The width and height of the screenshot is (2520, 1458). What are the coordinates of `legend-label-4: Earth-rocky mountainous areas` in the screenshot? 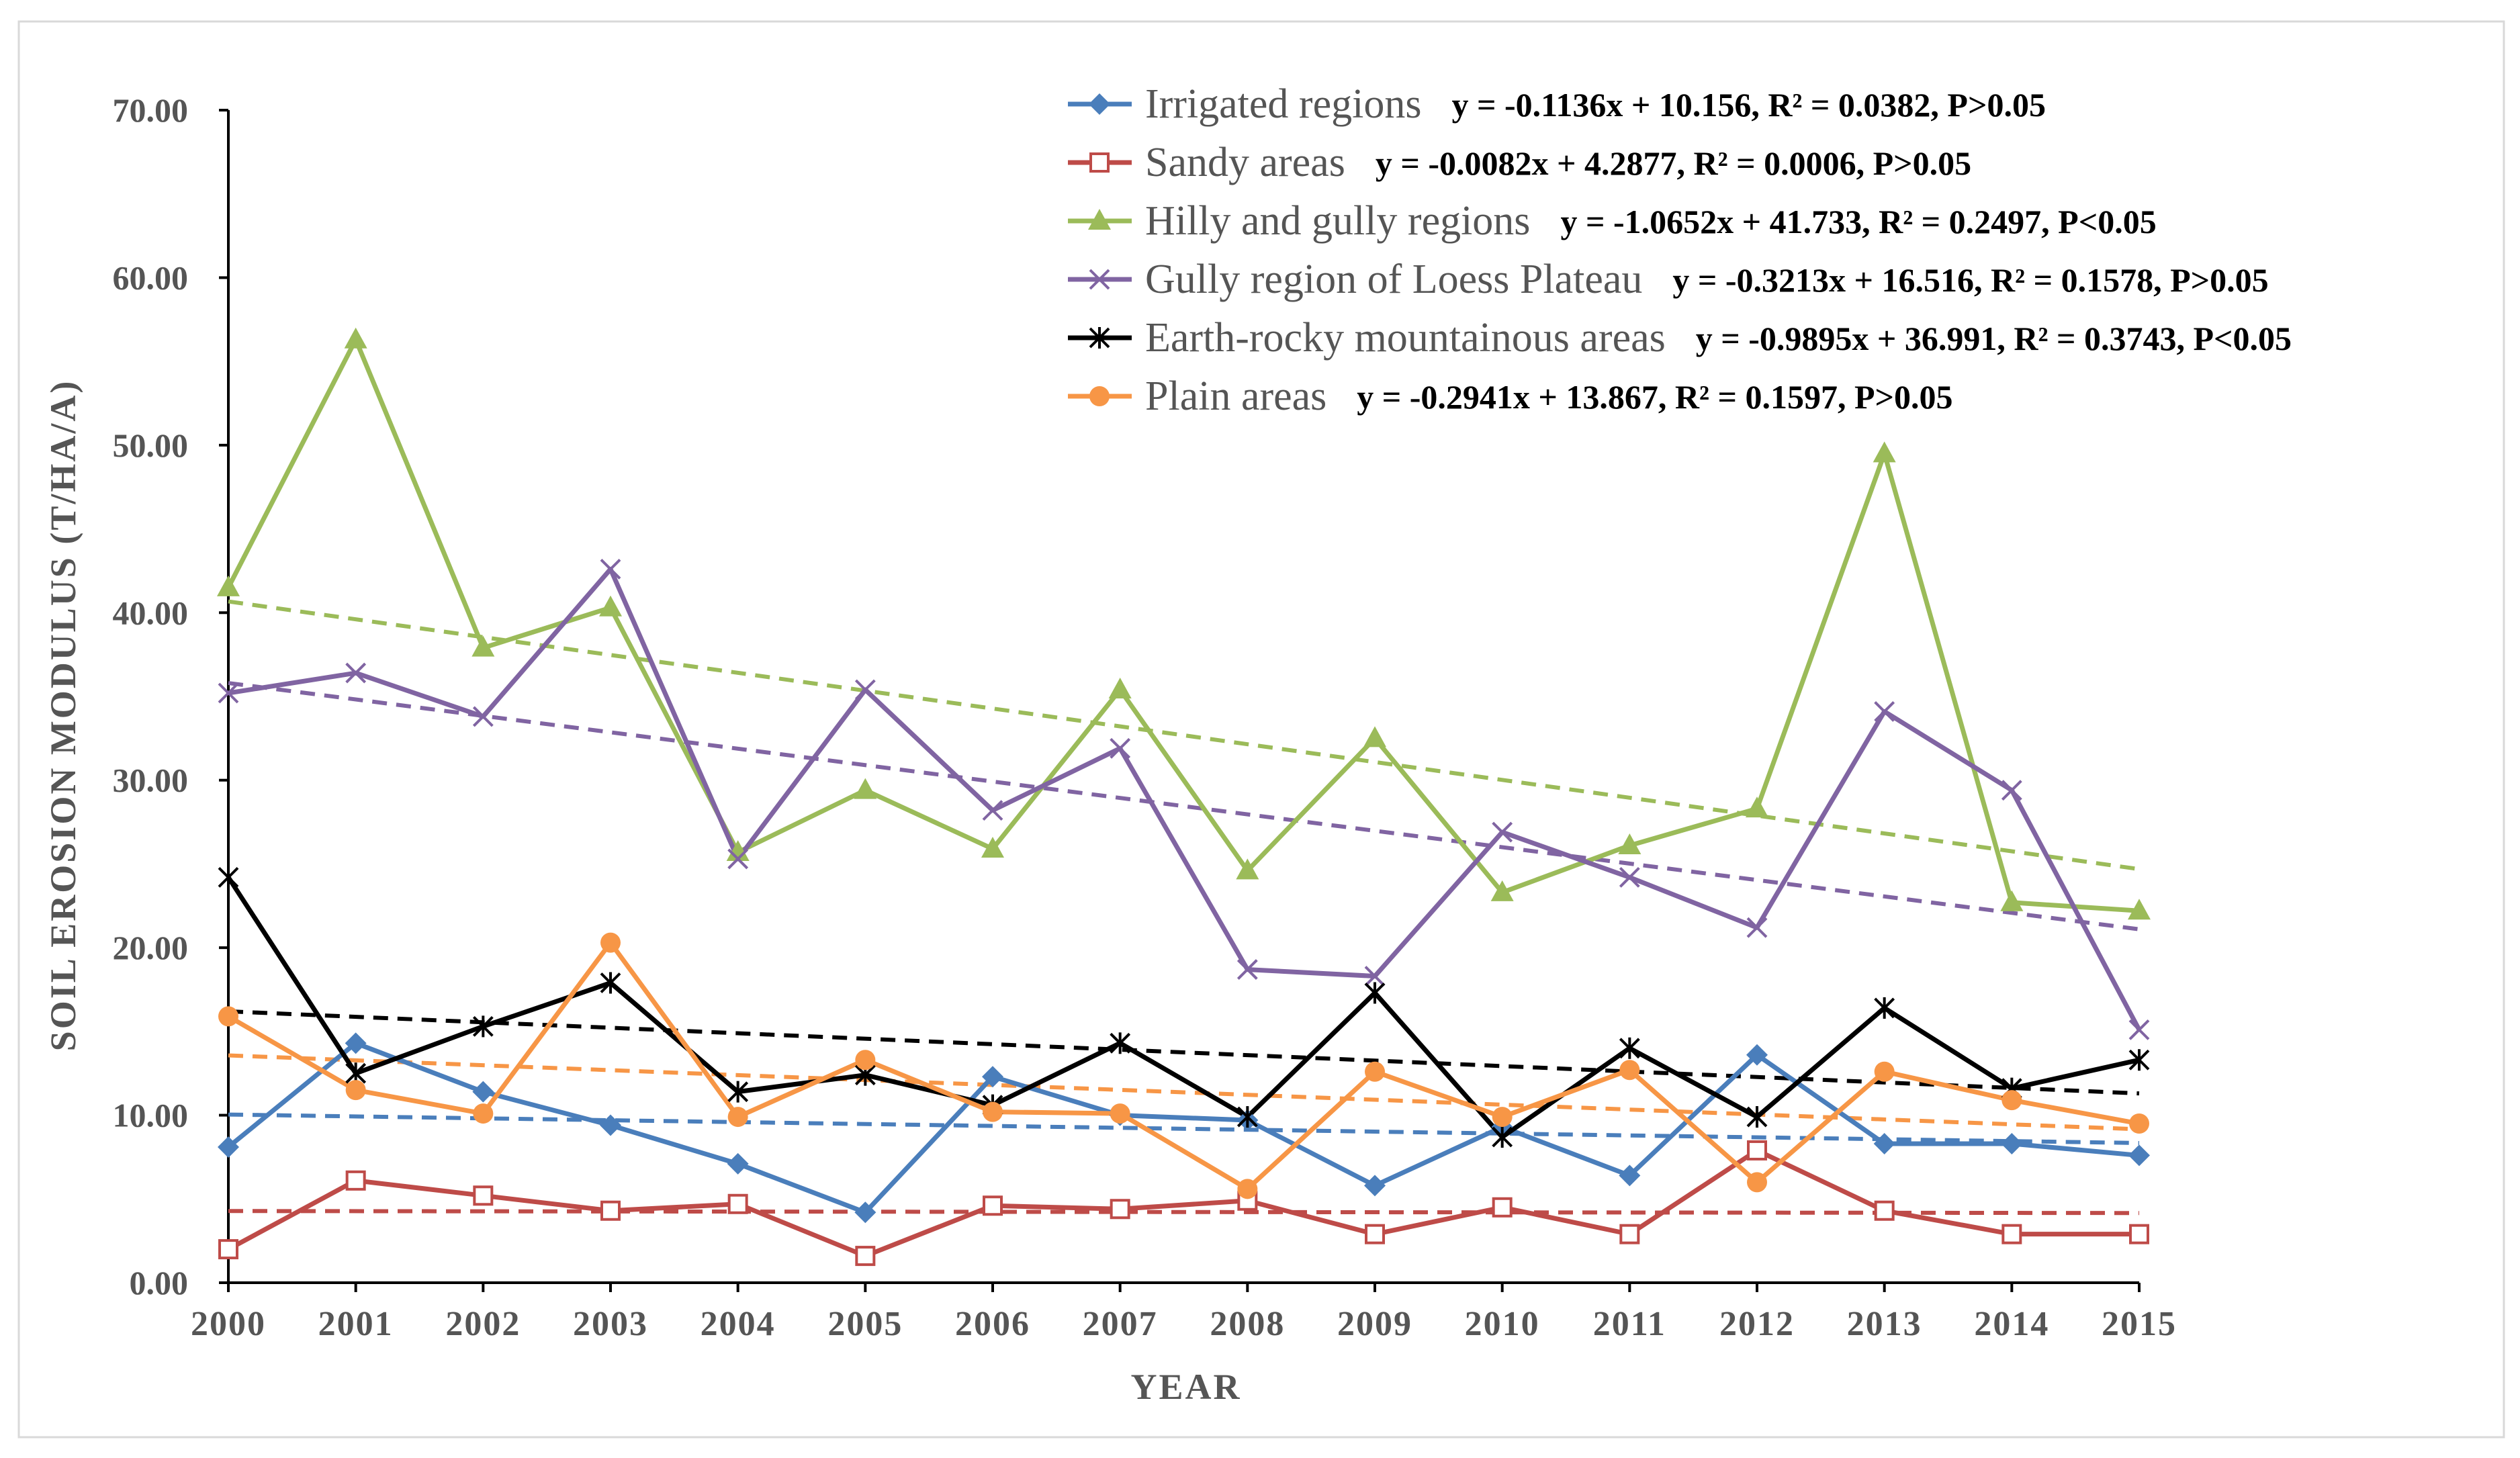 It's located at (1405, 338).